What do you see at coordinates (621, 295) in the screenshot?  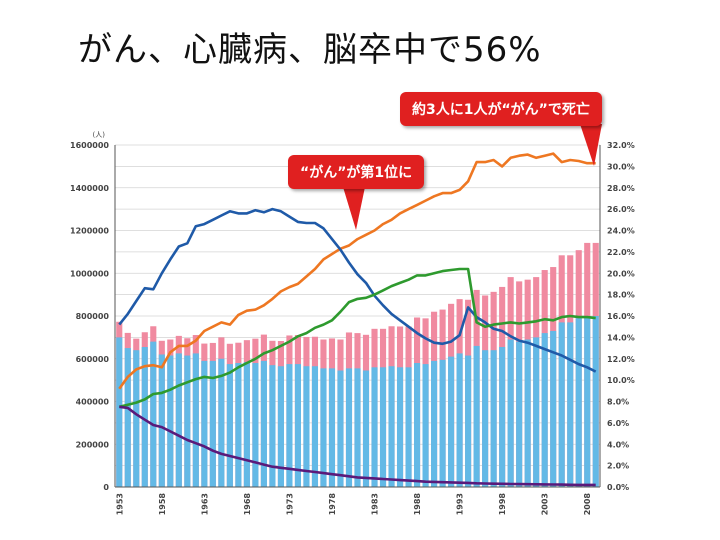 I see `y-right-tick-label: 18.0%` at bounding box center [621, 295].